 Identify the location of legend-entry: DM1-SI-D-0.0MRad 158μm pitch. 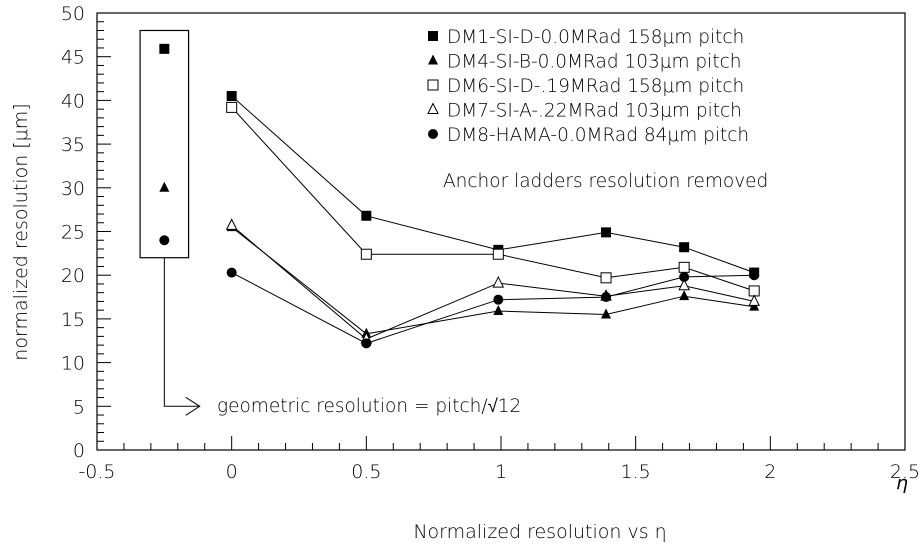
(595, 37).